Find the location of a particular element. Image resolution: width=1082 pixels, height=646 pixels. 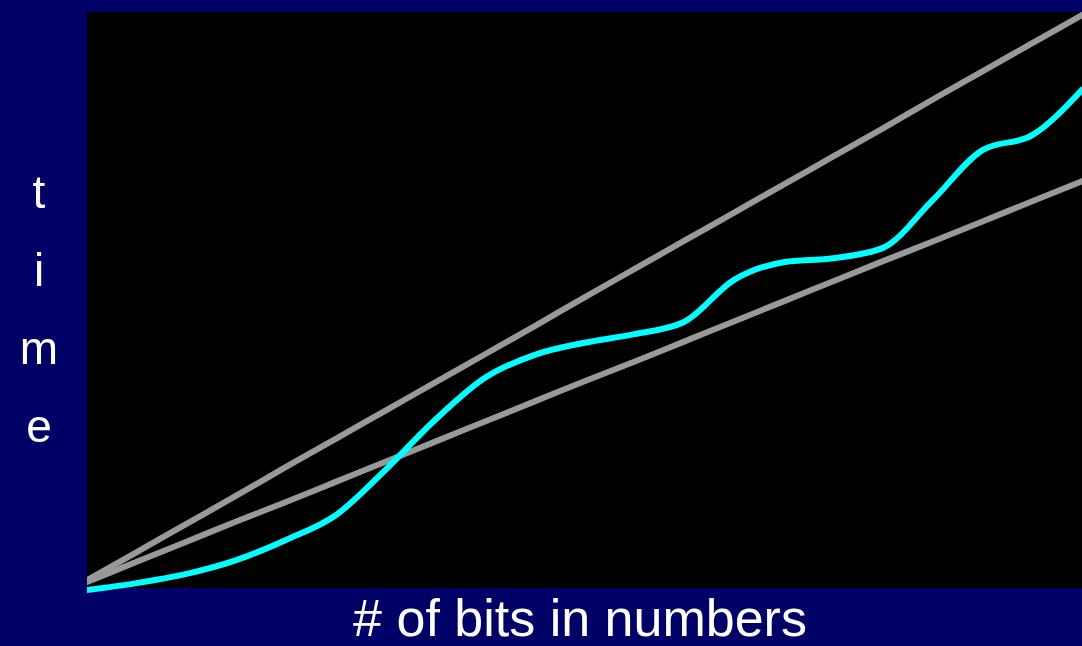

y-axis-title: time is located at coordinates (39, 309).